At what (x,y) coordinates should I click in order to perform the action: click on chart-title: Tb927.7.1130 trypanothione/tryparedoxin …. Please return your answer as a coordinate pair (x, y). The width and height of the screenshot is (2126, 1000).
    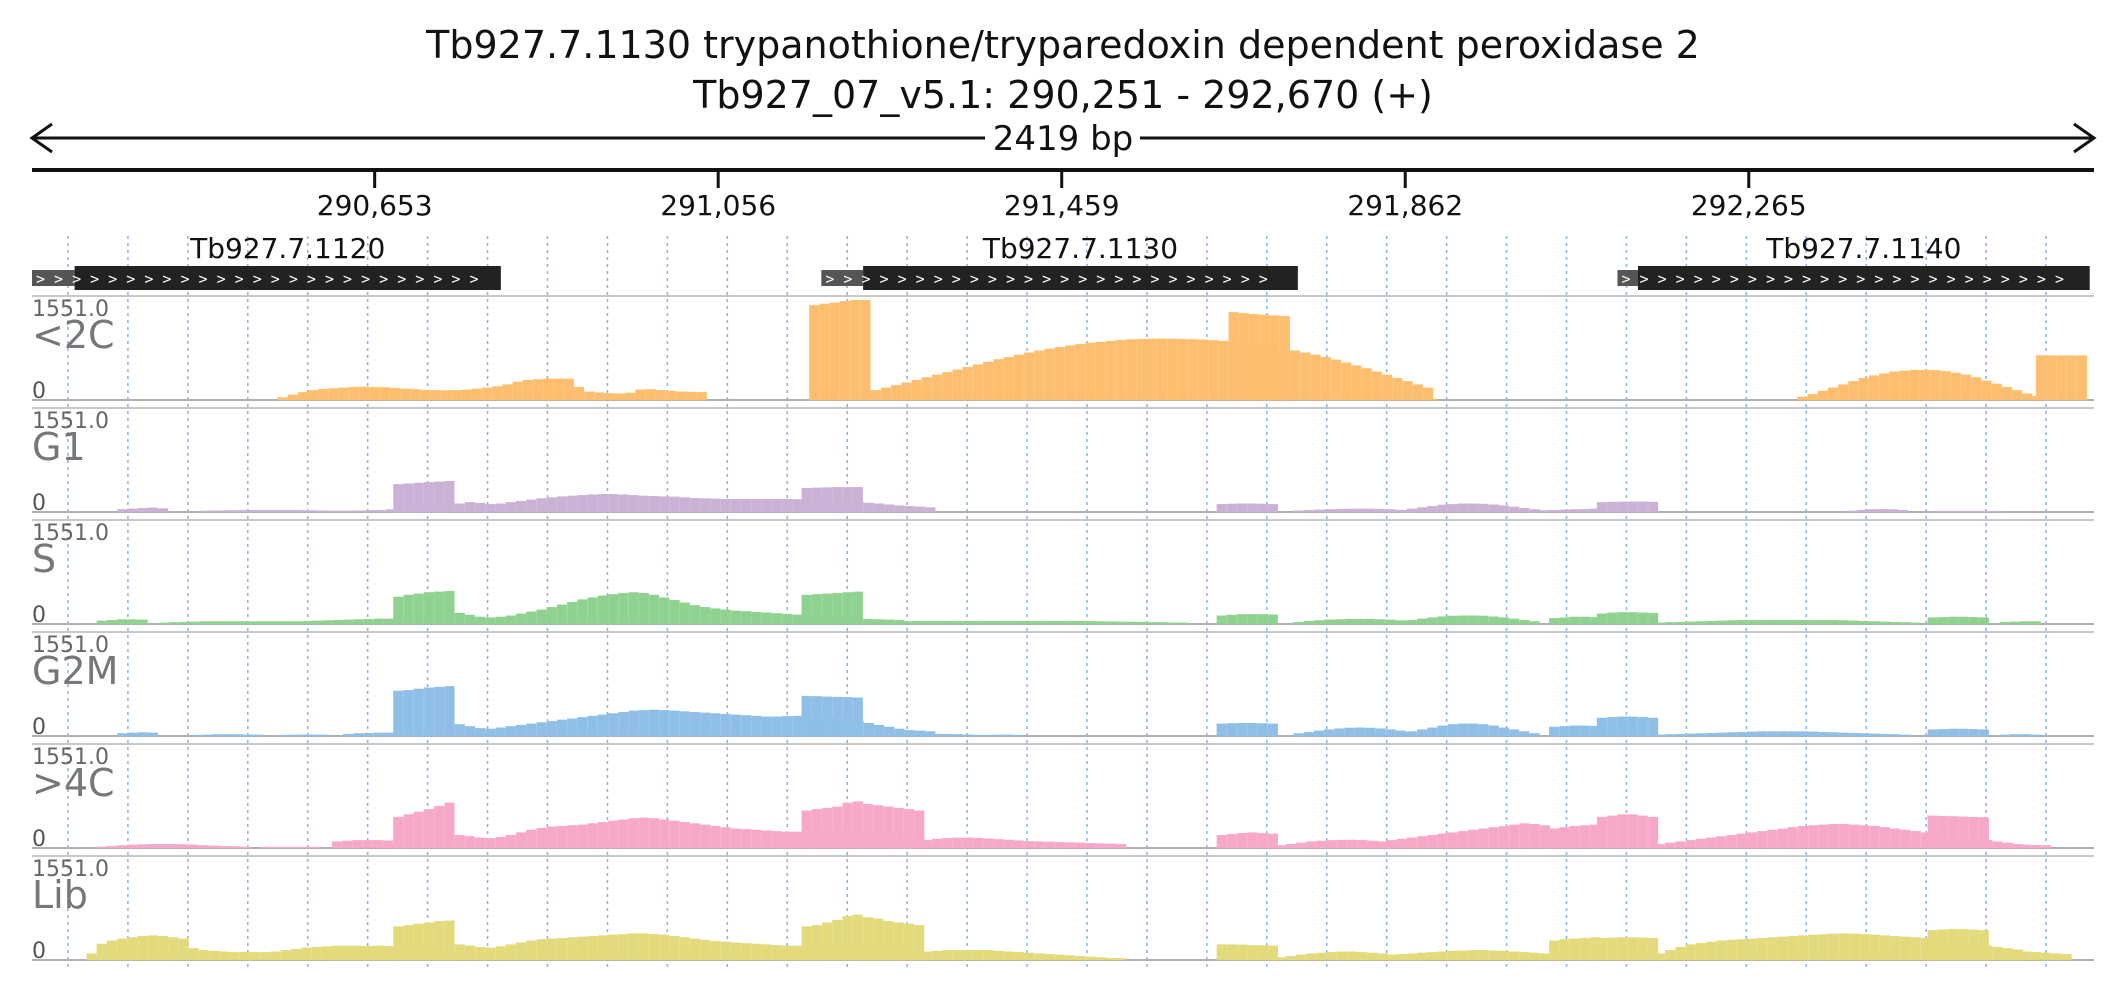
    Looking at the image, I should click on (1062, 45).